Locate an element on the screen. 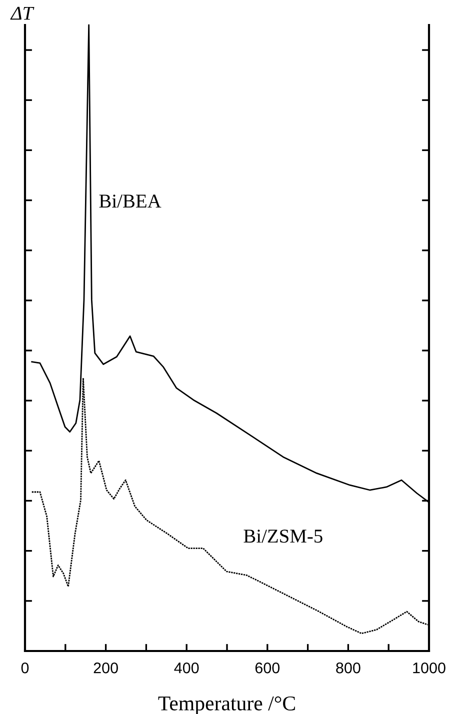 The width and height of the screenshot is (454, 714). x-tick-label: 400 is located at coordinates (186, 668).